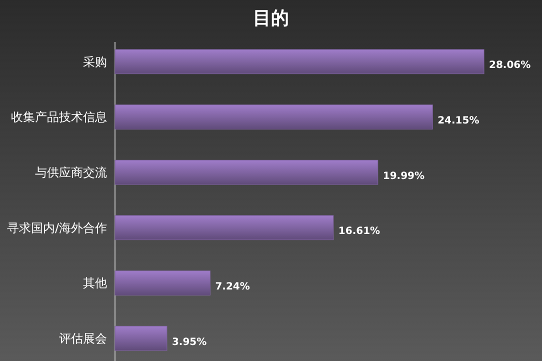  Describe the element at coordinates (95, 283) in the screenshot. I see `y-tick-label: 其他` at that location.